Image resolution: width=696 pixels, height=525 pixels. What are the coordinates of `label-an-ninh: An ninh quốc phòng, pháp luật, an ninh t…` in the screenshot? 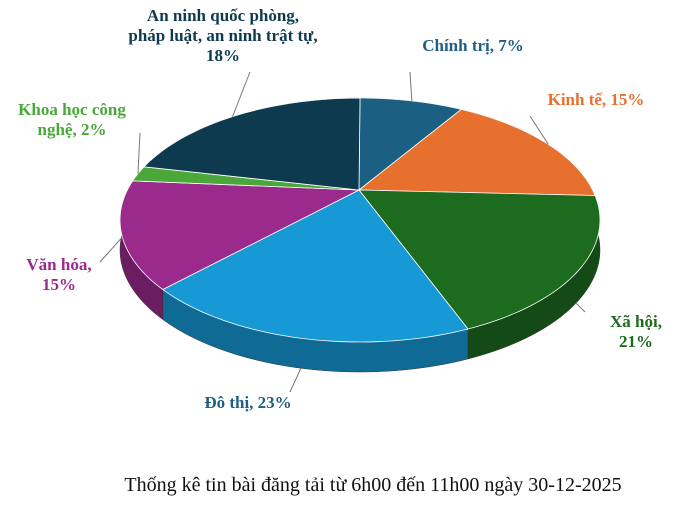 It's located at (223, 35).